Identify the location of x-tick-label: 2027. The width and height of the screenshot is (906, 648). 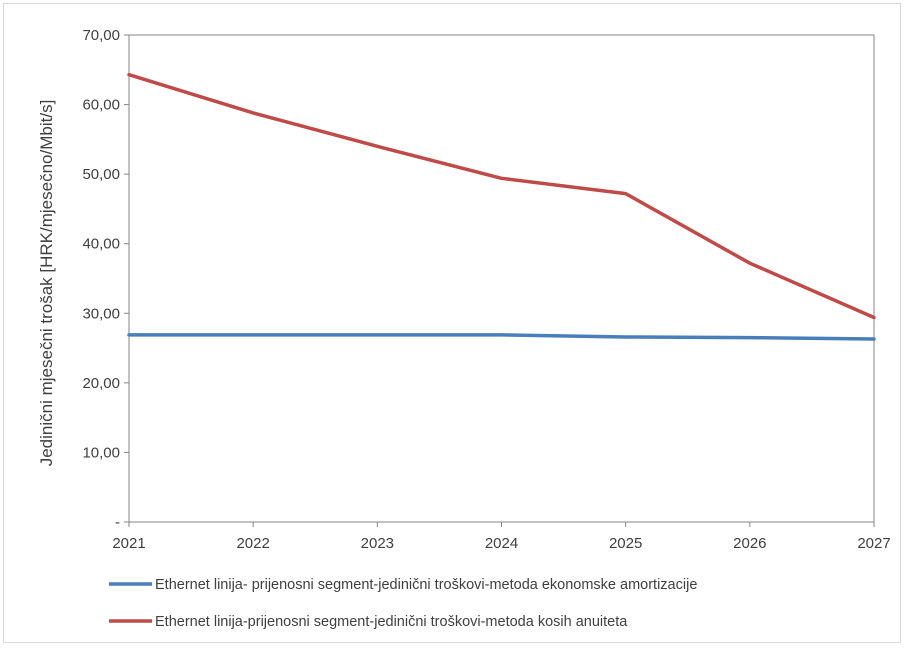
(873, 543).